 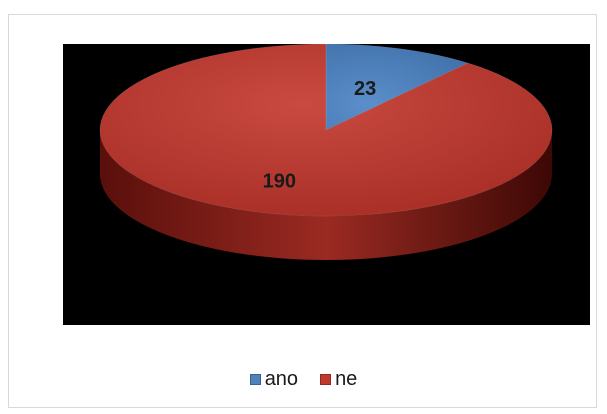 What do you see at coordinates (320, 135) in the screenshot?
I see `pie-data-labels: 23 190` at bounding box center [320, 135].